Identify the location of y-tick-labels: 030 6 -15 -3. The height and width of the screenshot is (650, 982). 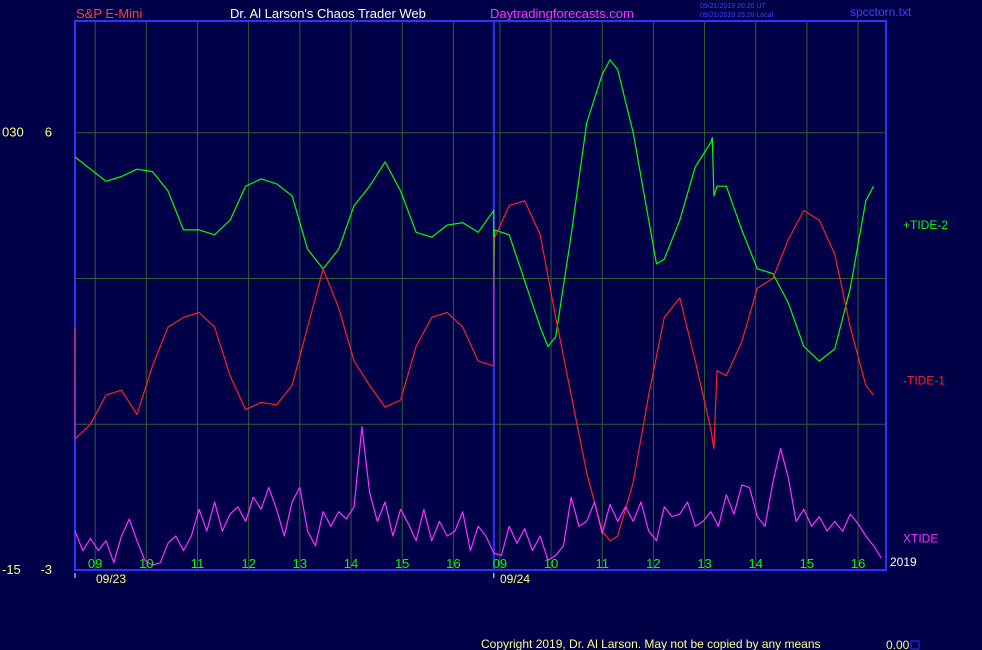
(27, 351).